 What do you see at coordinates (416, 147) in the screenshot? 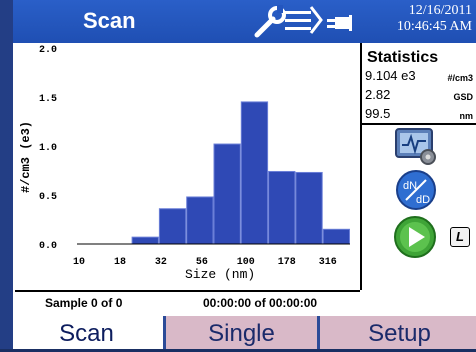
I see `monitor-gear-icon` at bounding box center [416, 147].